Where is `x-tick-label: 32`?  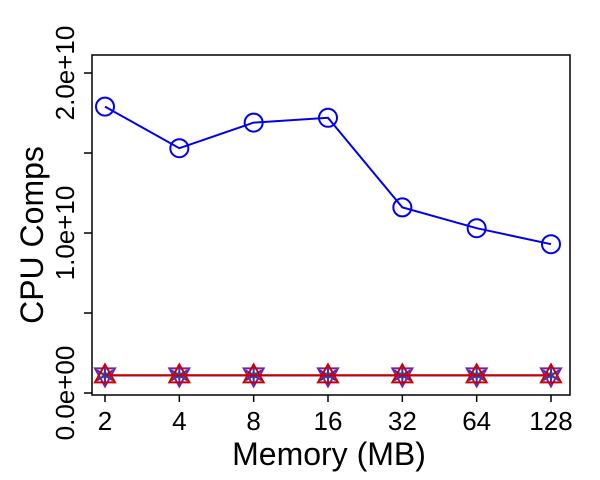 x-tick-label: 32 is located at coordinates (402, 421).